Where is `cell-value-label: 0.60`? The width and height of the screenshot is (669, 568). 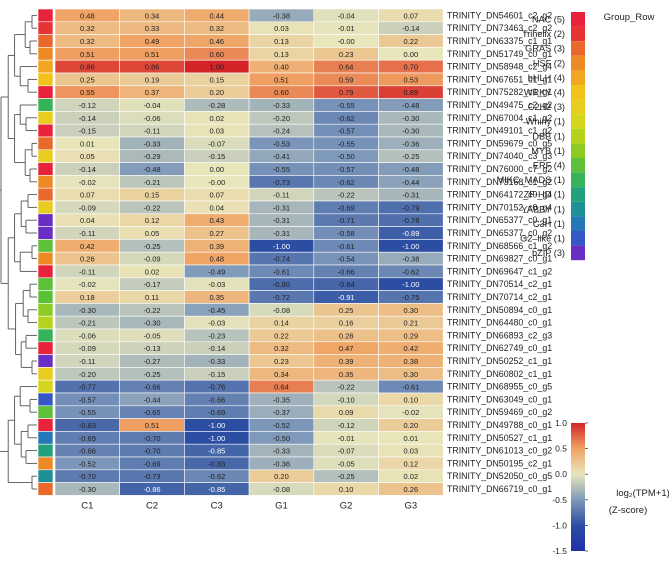
cell-value-label: 0.60 is located at coordinates (216, 54).